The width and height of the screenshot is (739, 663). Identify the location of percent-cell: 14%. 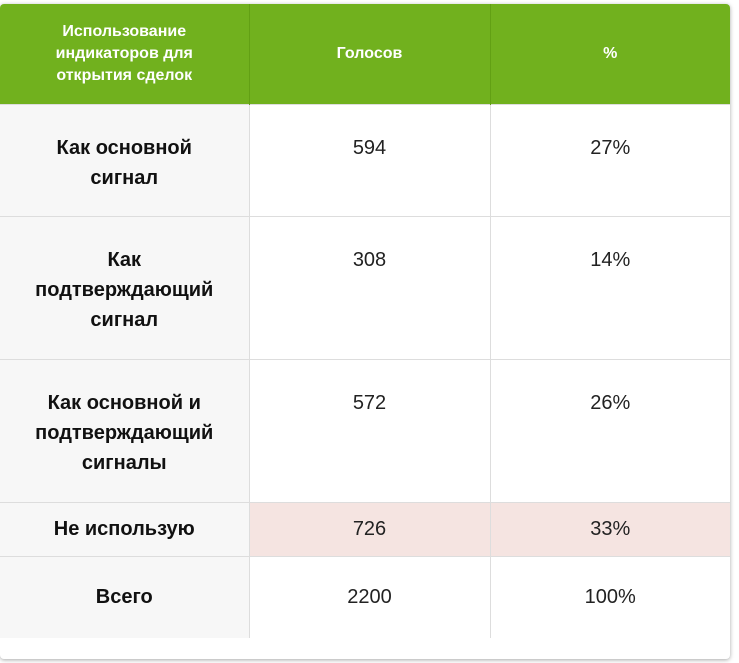
(610, 288).